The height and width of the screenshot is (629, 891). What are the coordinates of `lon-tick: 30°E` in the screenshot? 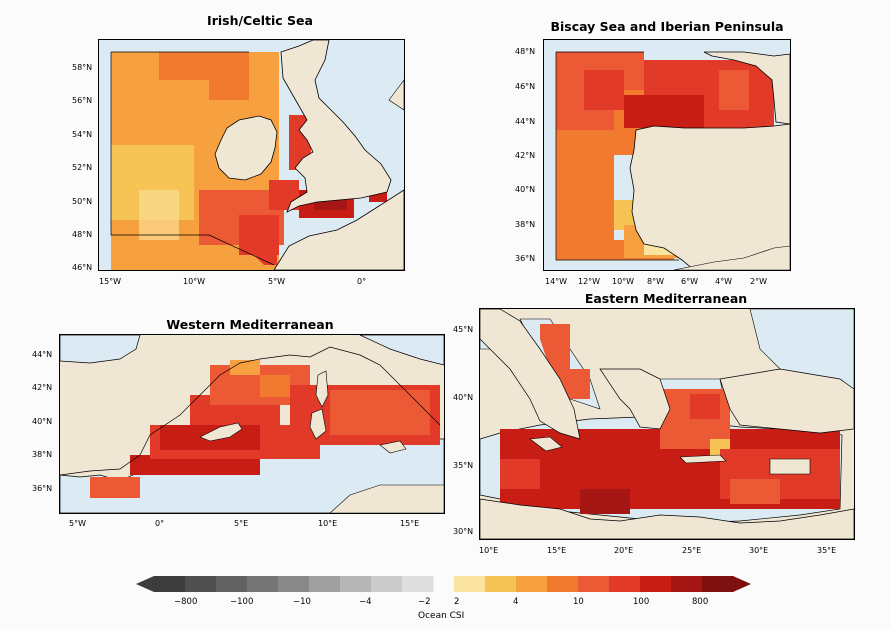 It's located at (759, 550).